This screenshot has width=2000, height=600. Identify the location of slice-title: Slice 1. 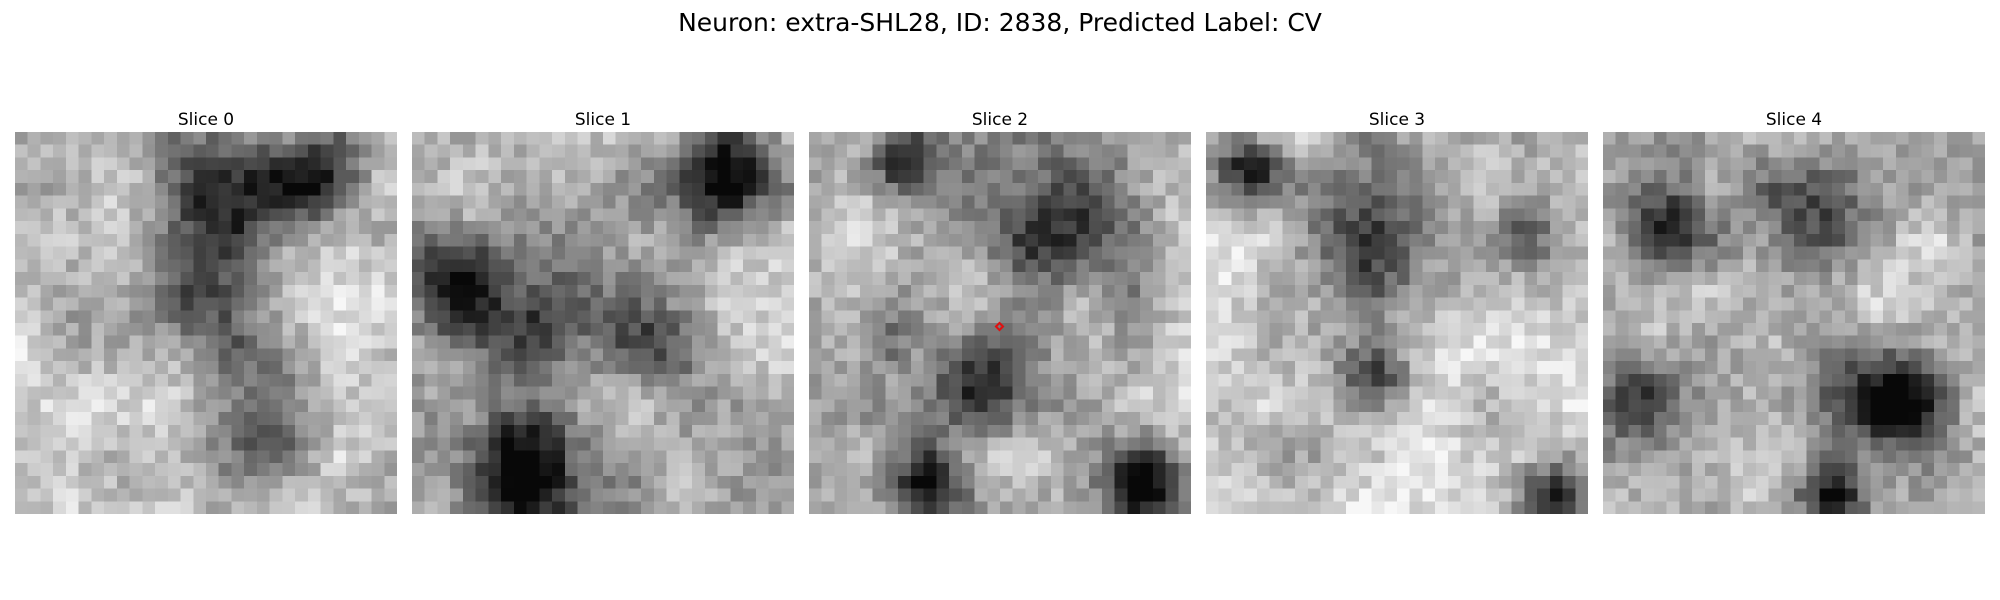
(603, 120).